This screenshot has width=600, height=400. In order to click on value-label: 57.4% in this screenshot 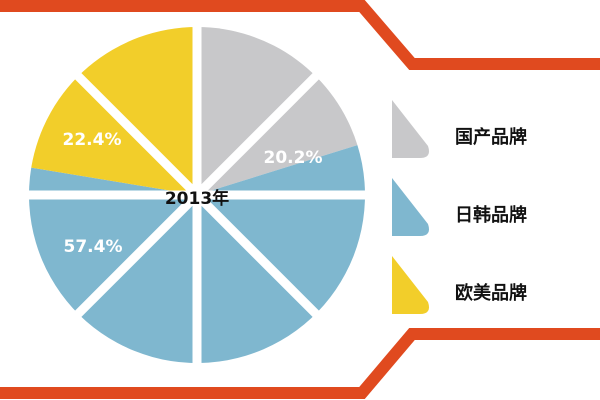, I will do `click(93, 247)`.